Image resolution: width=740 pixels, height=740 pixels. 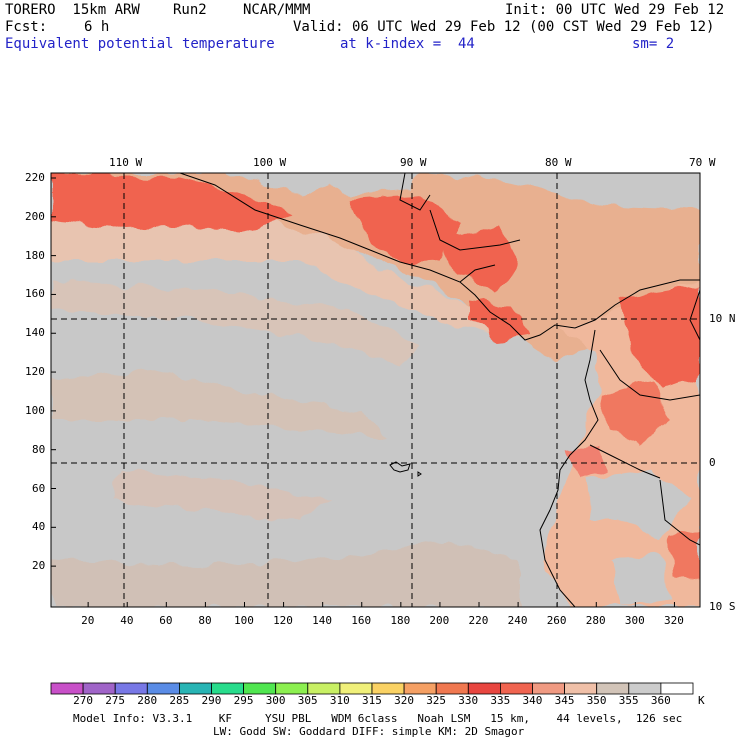 What do you see at coordinates (339, 700) in the screenshot?
I see `colorbar-label: 310` at bounding box center [339, 700].